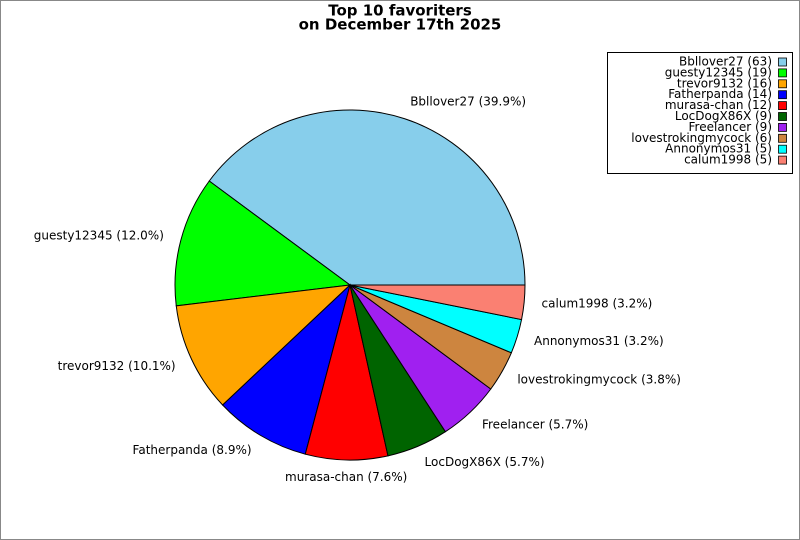 The height and width of the screenshot is (540, 800). Describe the element at coordinates (400, 11) in the screenshot. I see `chart-title: Top 10 favoriters` at that location.